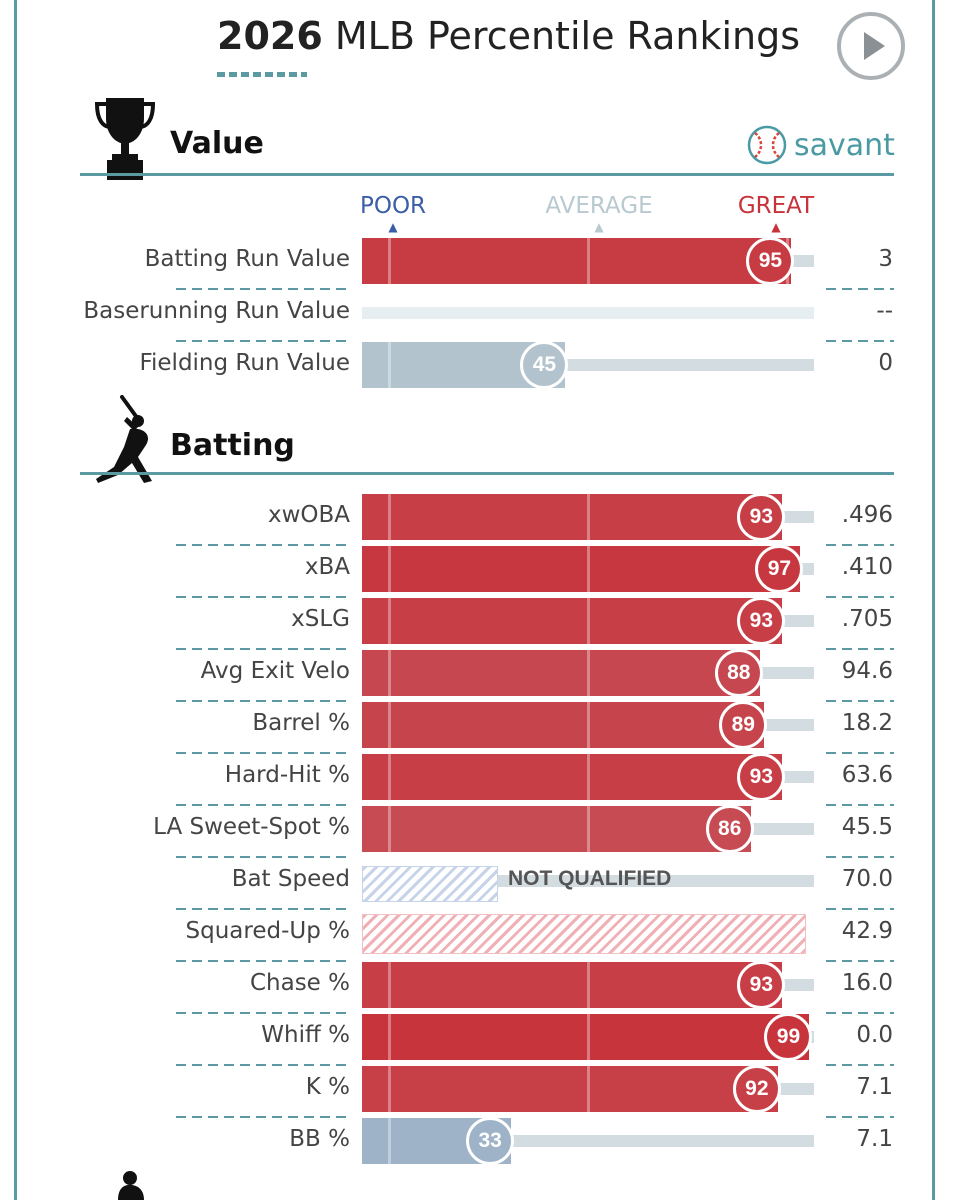 The width and height of the screenshot is (969, 1200). I want to click on pitcher-icon, so click(131, 1185).